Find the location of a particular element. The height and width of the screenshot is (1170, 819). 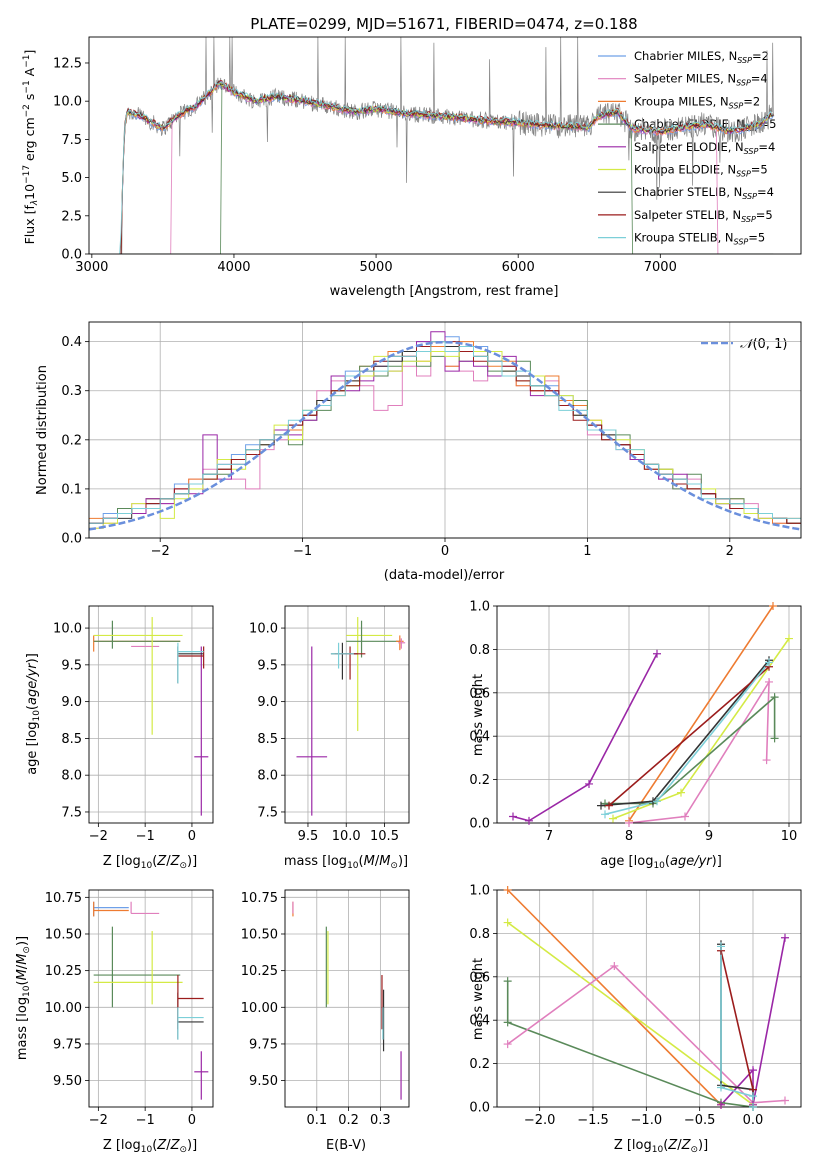

metallicity-massweight-ytick-label: 0.6 is located at coordinates (479, 977).